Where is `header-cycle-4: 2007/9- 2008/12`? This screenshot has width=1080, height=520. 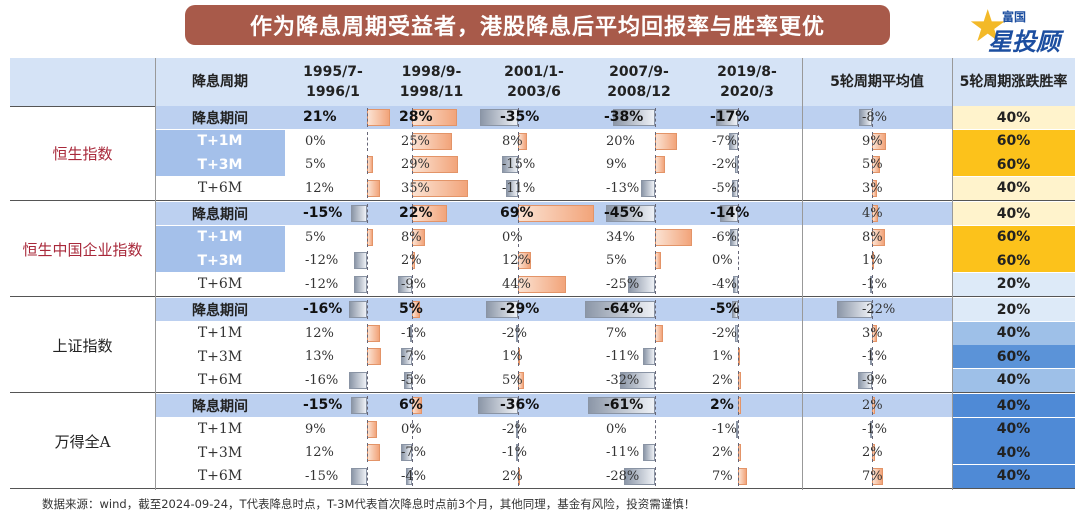
header-cycle-4: 2007/9- 2008/12 is located at coordinates (639, 82).